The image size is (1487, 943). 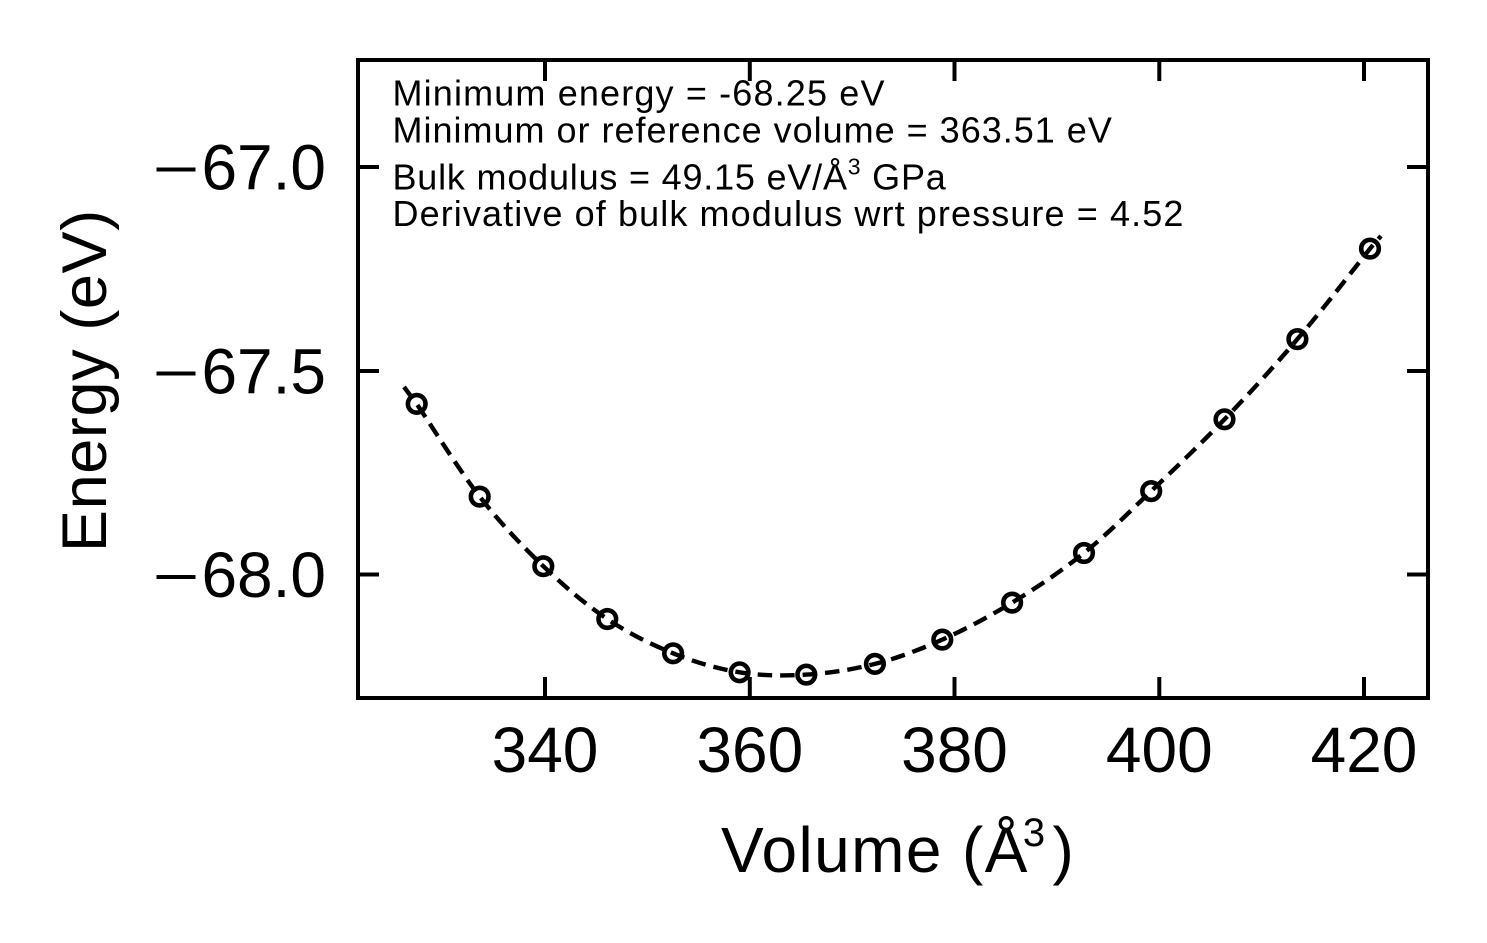 I want to click on svg-text: 67.5, so click(x=263, y=372).